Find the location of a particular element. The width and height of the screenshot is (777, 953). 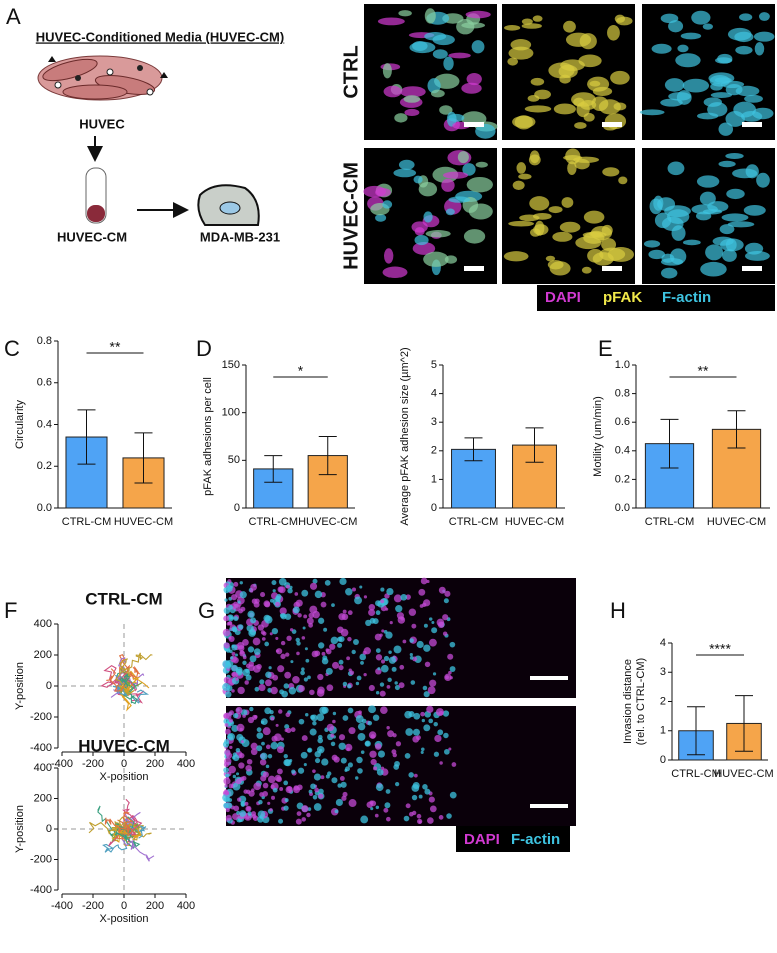

y-tick-label: 3 is located at coordinates (434, 422).